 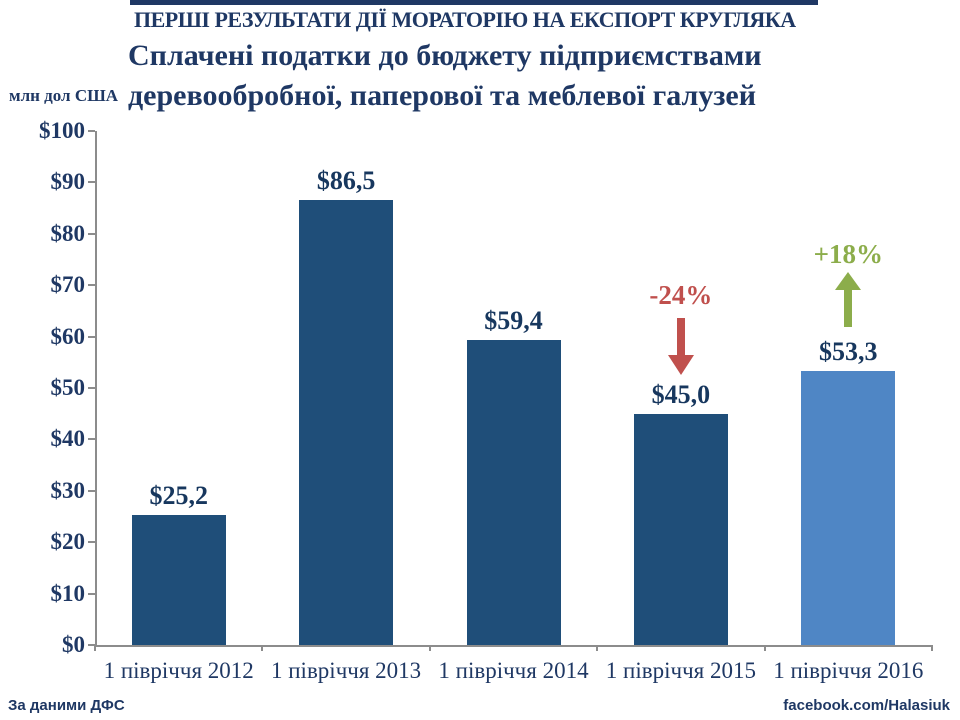 I want to click on credit-link: facebook.com/Halasiuk, so click(x=866, y=705).